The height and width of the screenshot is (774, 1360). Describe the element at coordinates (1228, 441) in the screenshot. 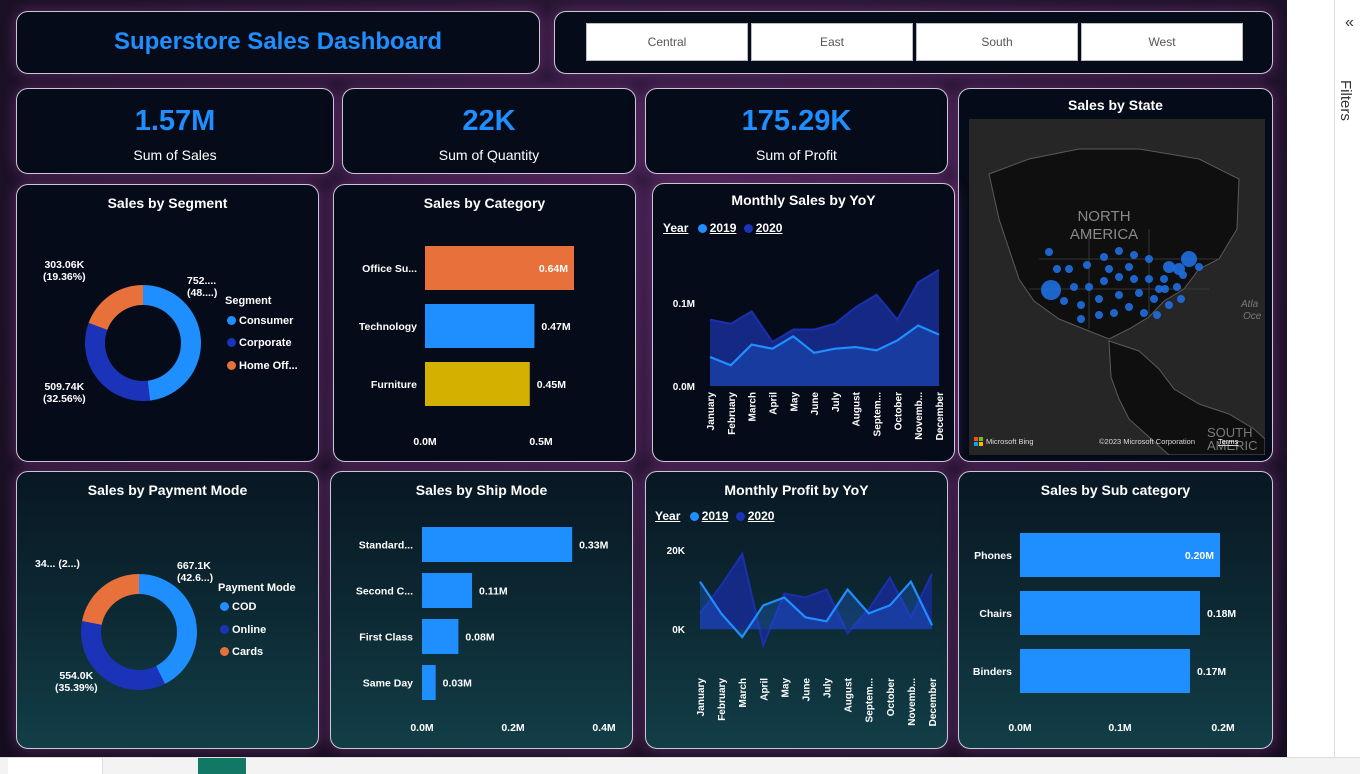

I see `map-terms-link: Terms` at that location.